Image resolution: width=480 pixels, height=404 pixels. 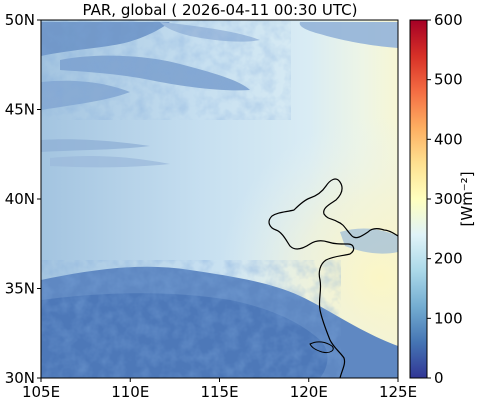 What do you see at coordinates (309, 392) in the screenshot?
I see `x-tick-label: 120E` at bounding box center [309, 392].